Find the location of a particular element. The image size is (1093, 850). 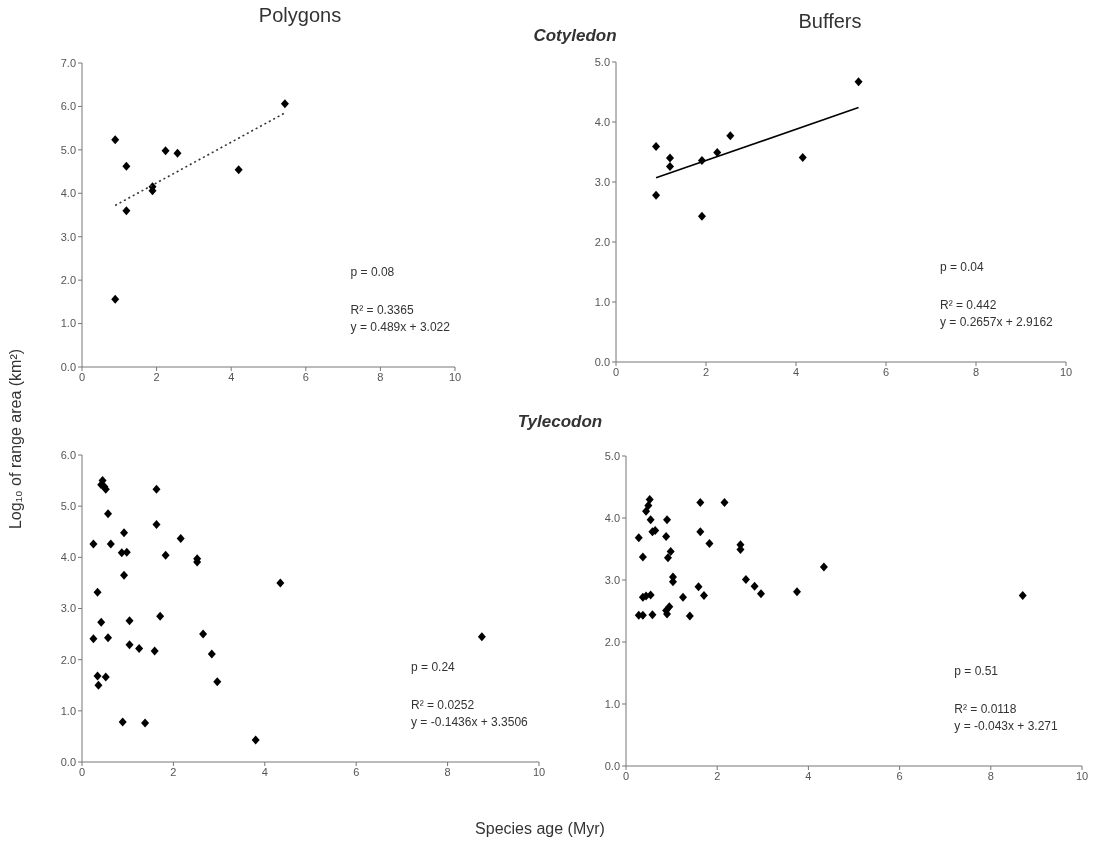

chart-title: Polygons is located at coordinates (300, 15).